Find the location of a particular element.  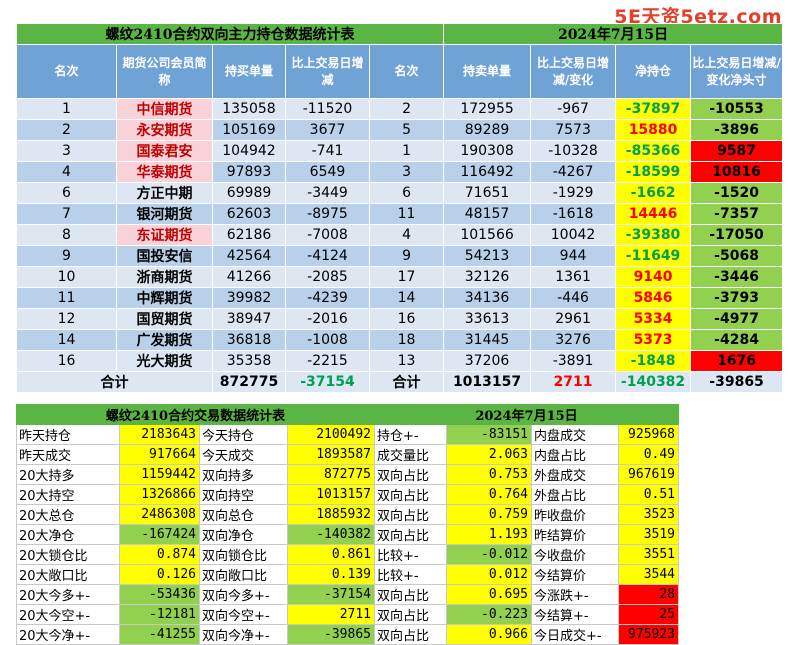

header-rank: 名次 is located at coordinates (66, 71).